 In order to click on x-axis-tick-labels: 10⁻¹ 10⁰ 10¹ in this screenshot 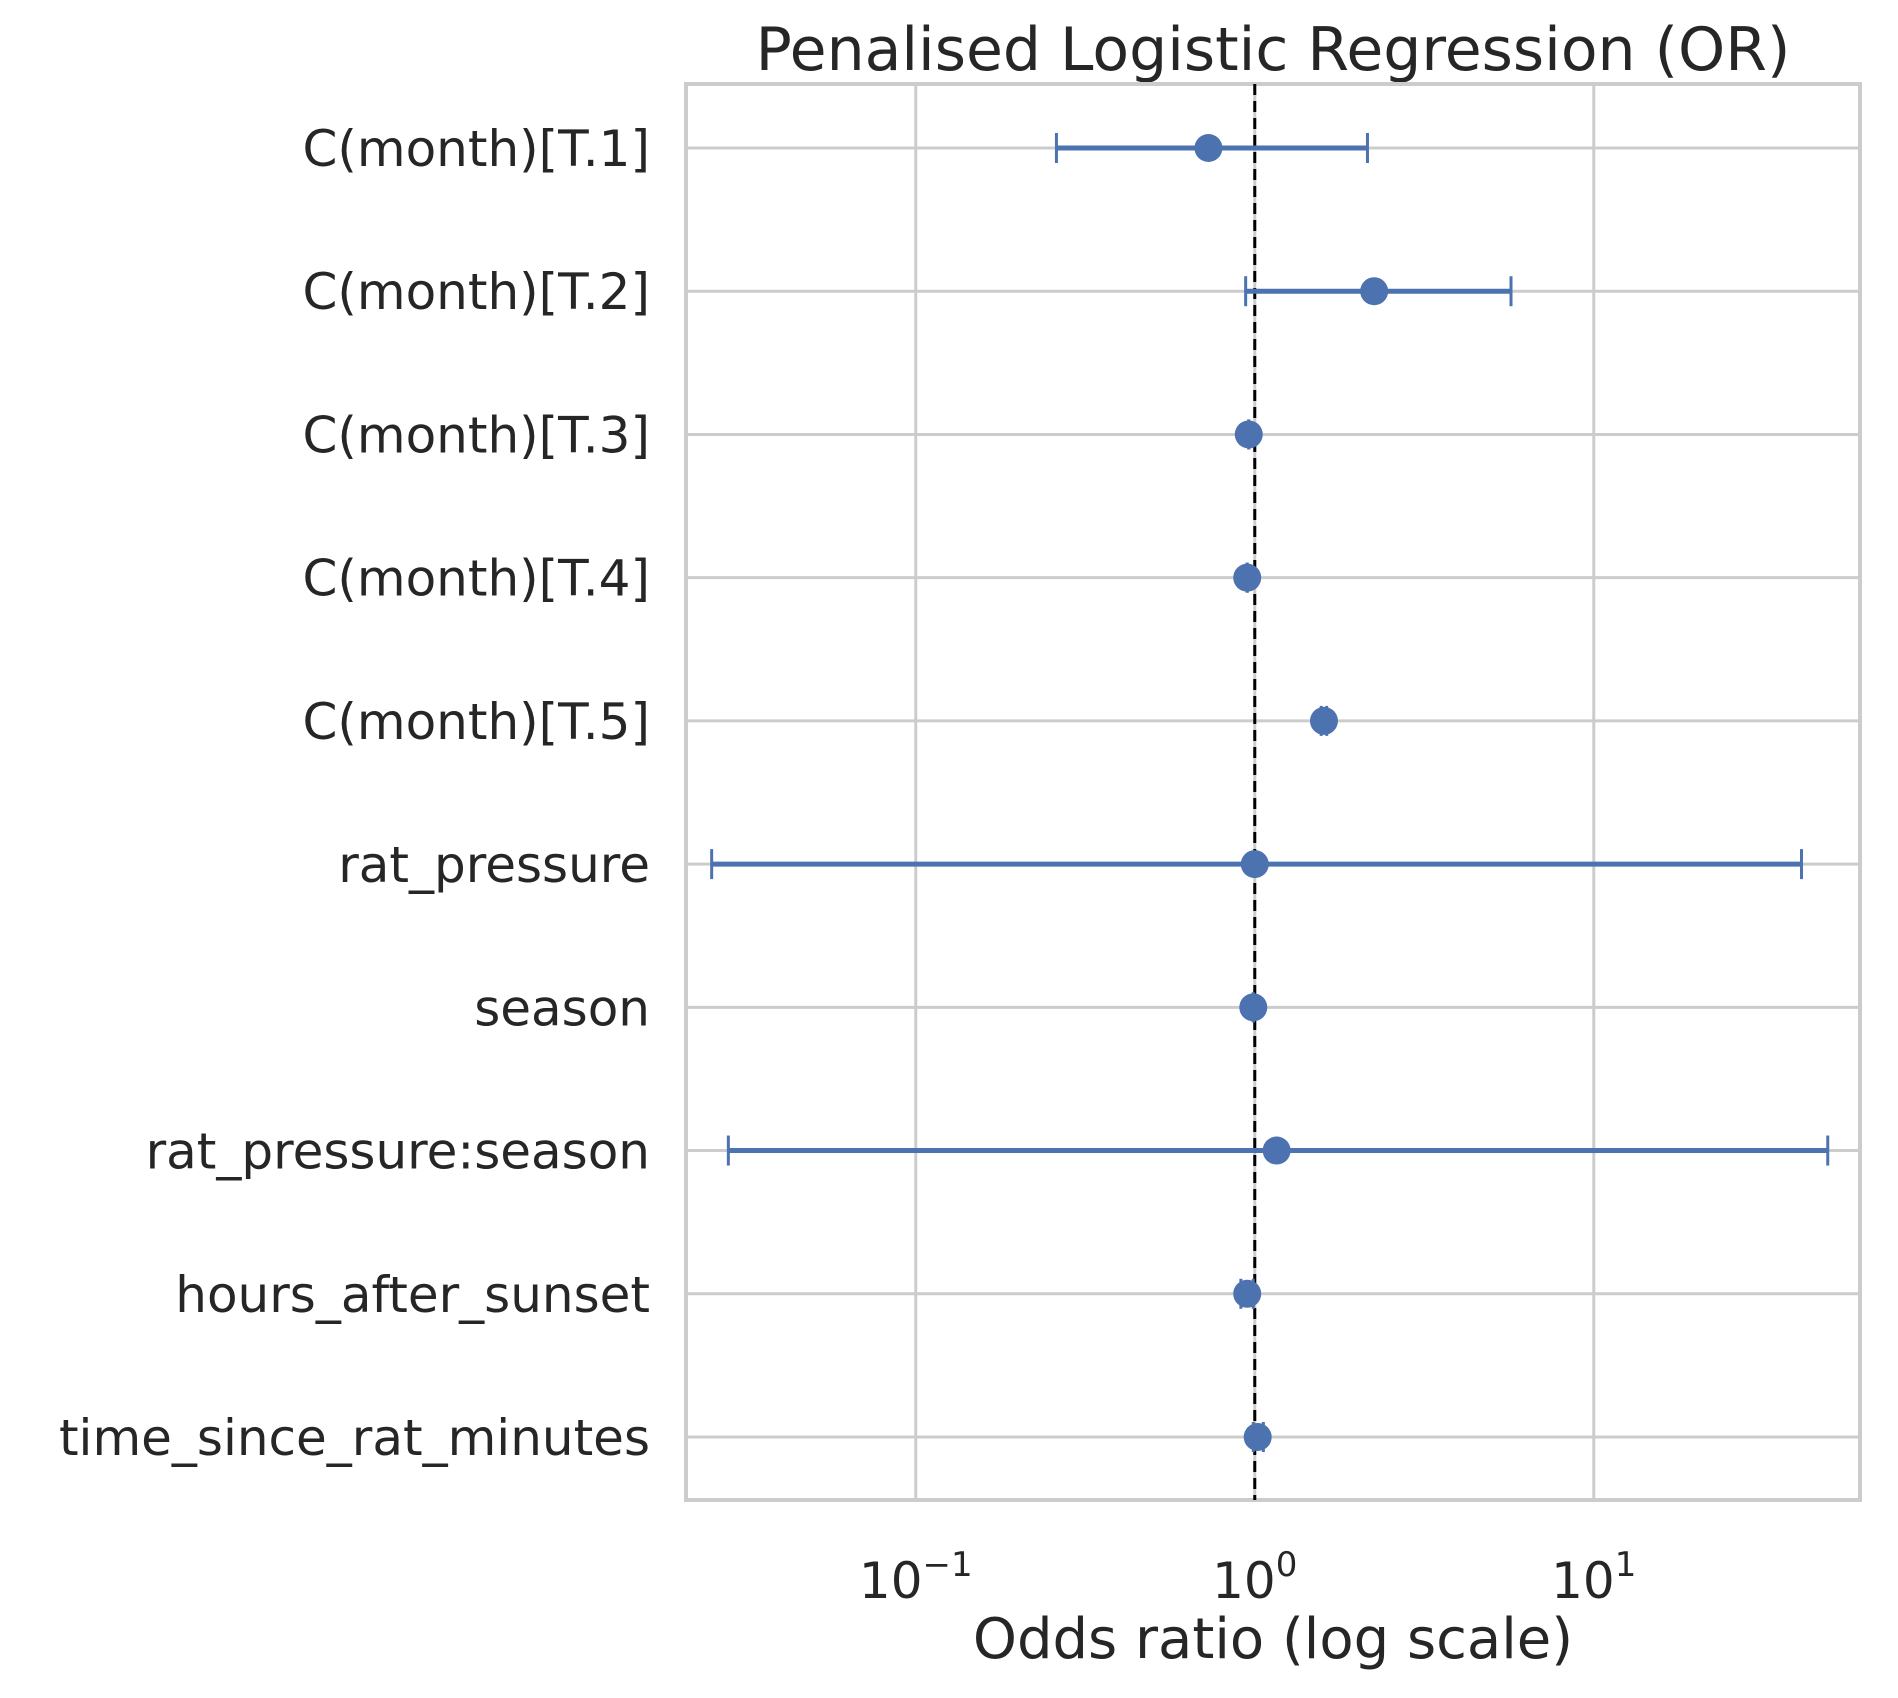, I will do `click(1248, 1577)`.